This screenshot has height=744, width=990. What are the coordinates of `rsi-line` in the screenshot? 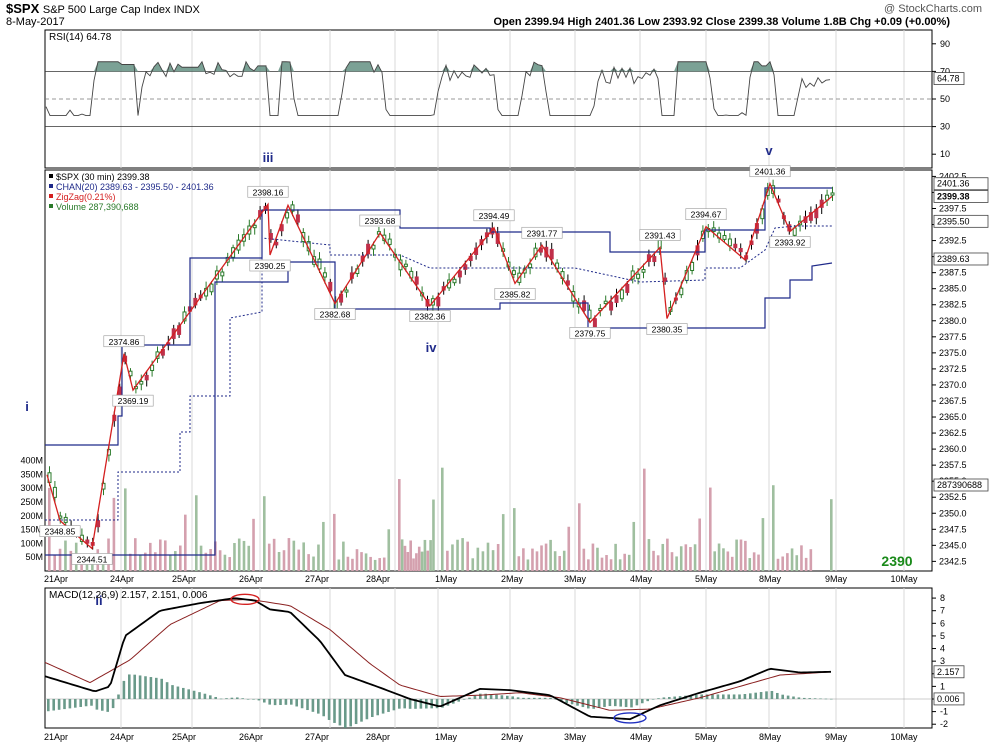 It's located at (438, 88).